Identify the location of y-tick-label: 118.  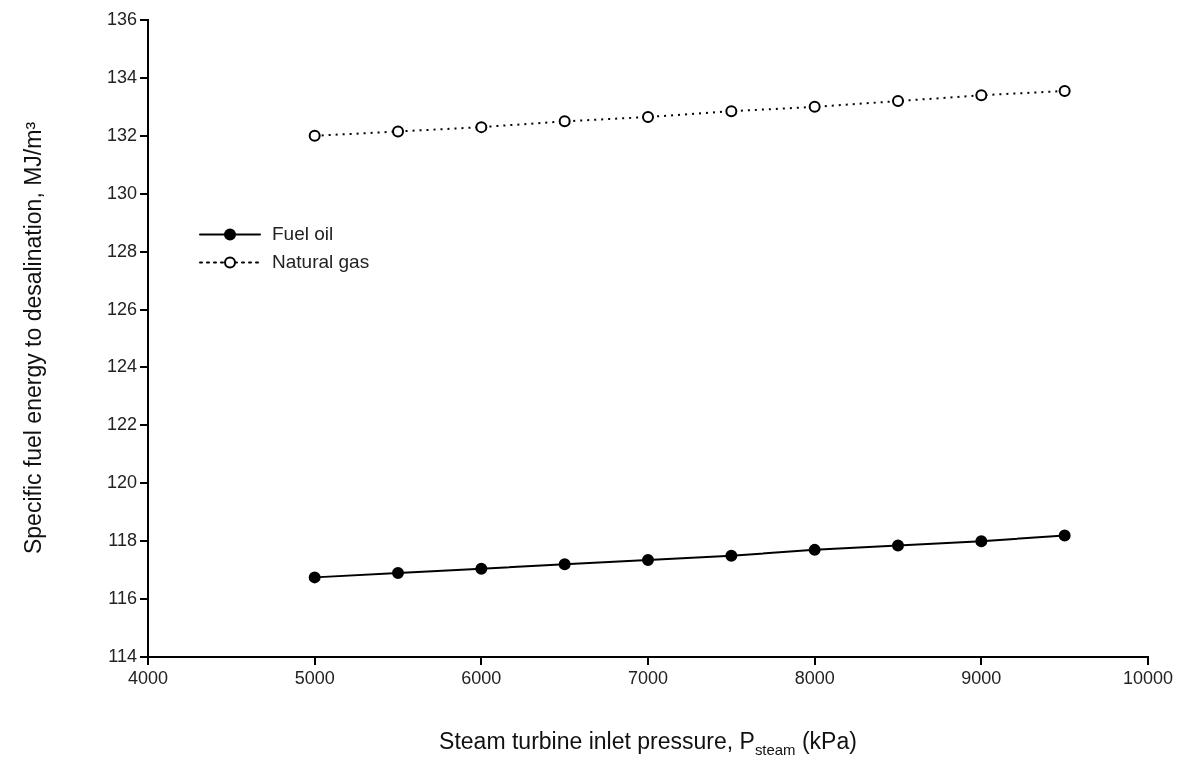
(122, 540).